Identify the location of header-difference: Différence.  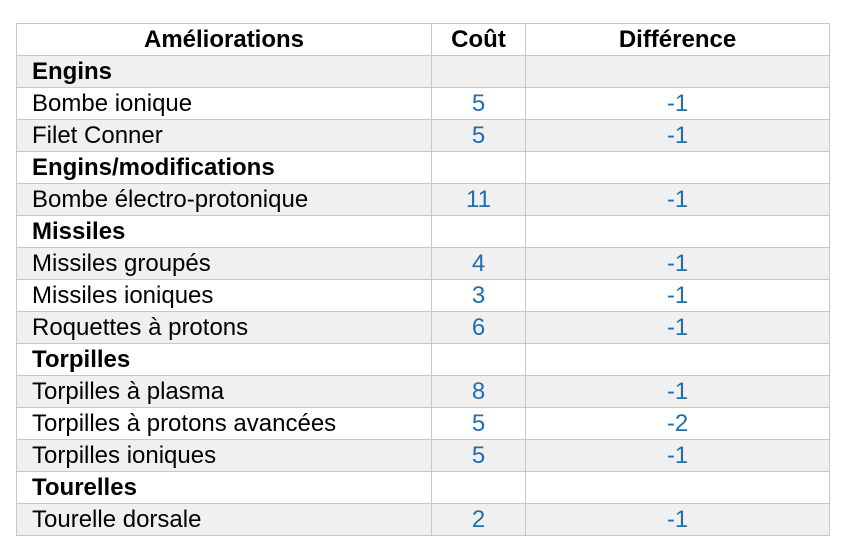
(677, 39).